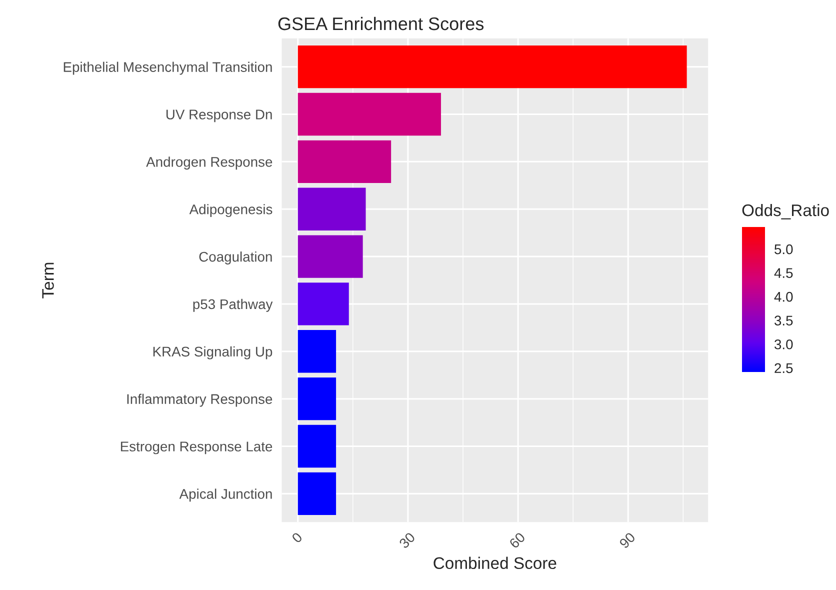 Image resolution: width=836 pixels, height=590 pixels. I want to click on x-tick-label: 60, so click(517, 540).